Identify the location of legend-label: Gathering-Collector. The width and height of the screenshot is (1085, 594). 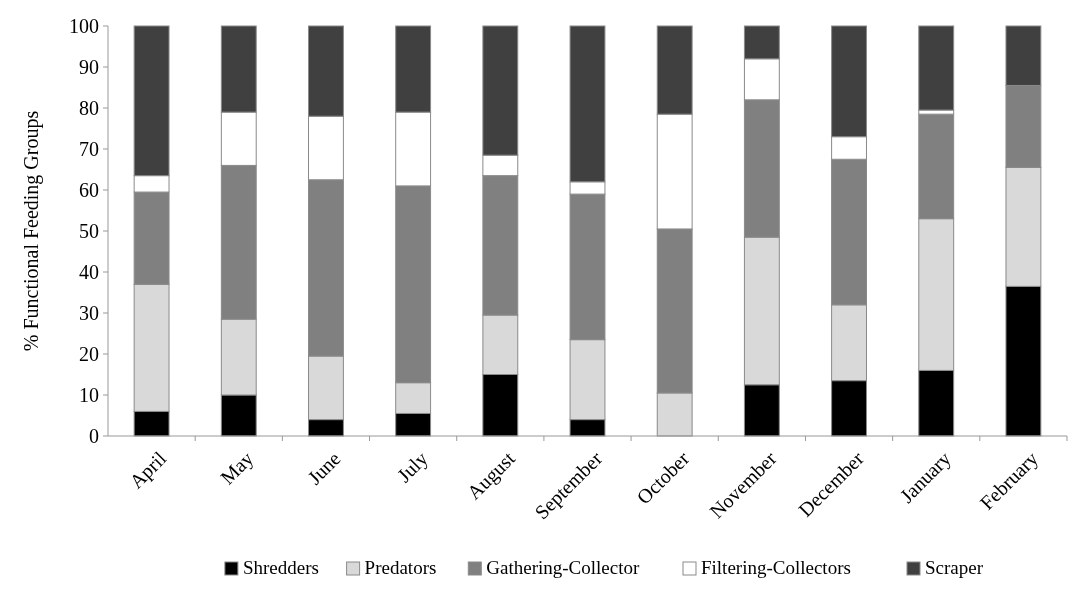
(563, 567).